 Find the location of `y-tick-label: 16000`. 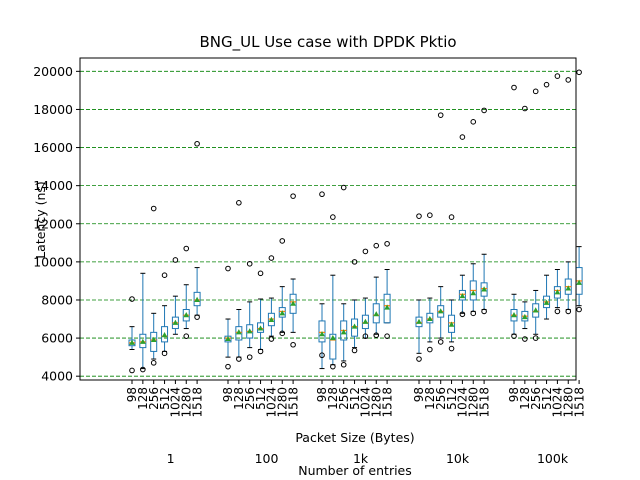

y-tick-label: 16000 is located at coordinates (53, 147).